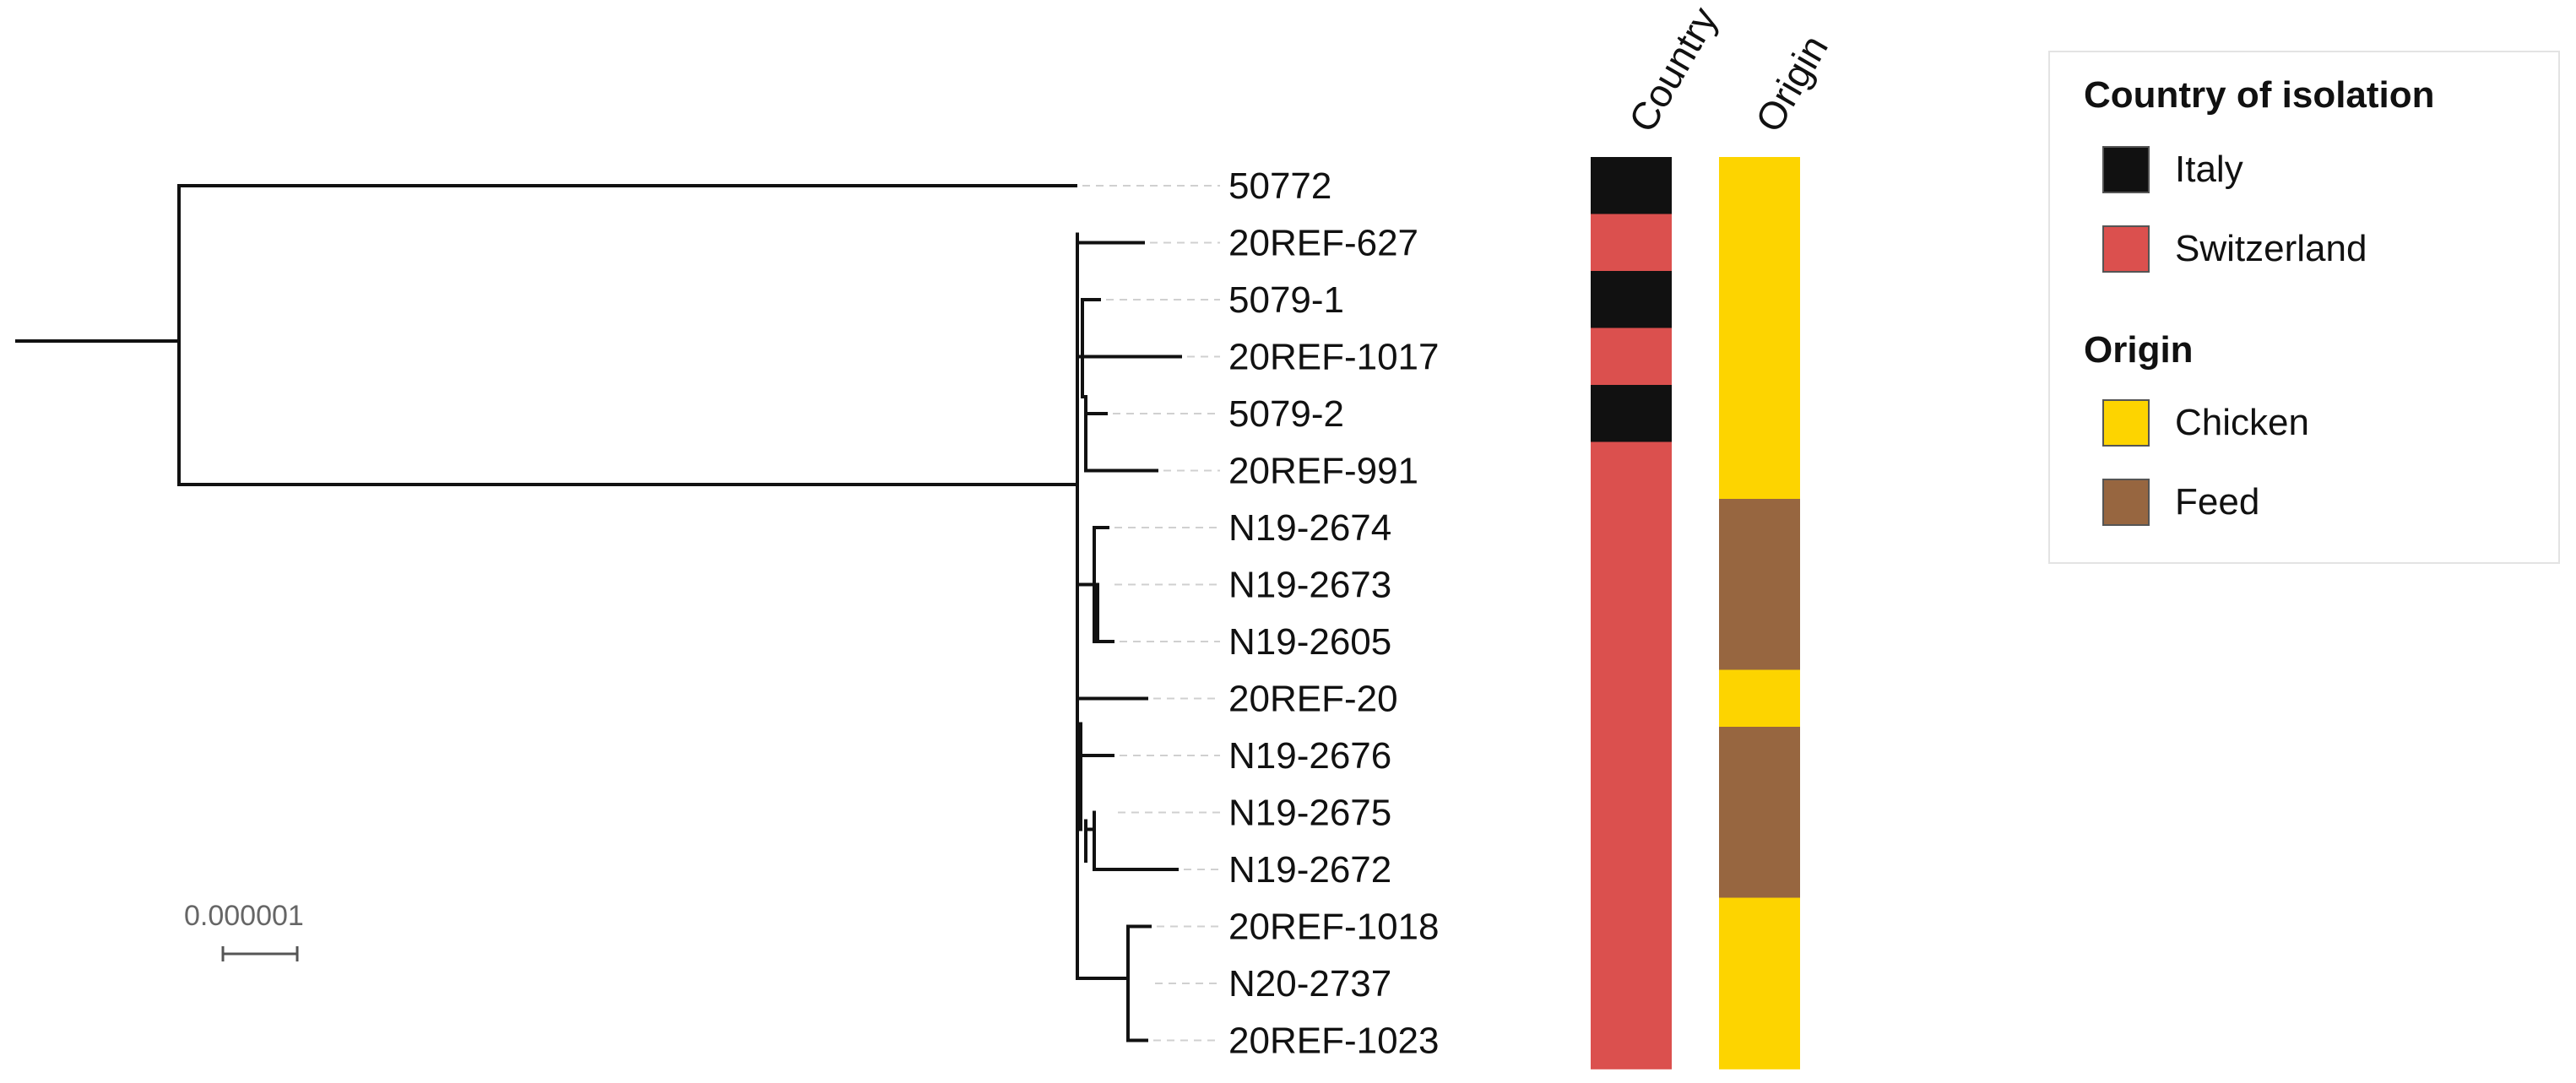  I want to click on legend-item-italy: Italy, so click(2172, 169).